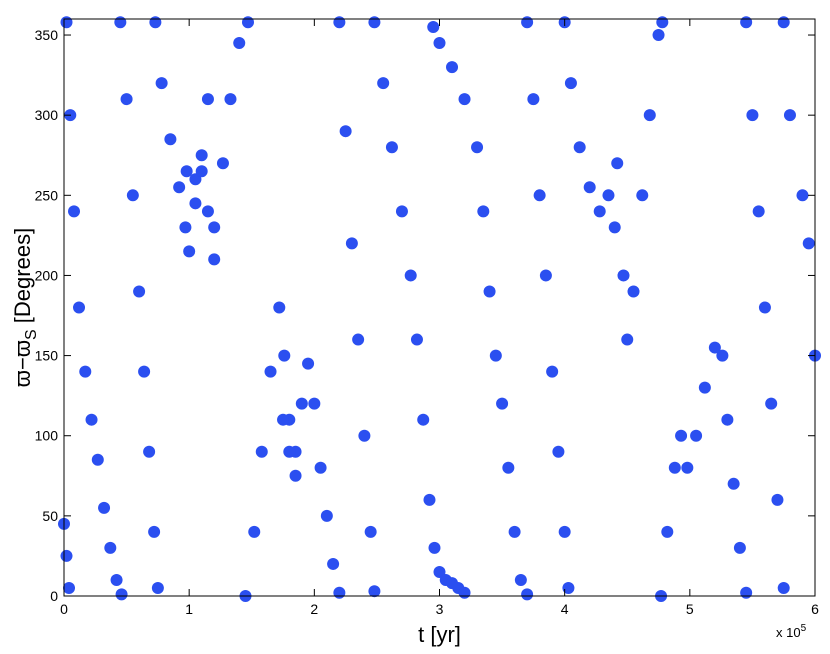 Image resolution: width=830 pixels, height=654 pixels. What do you see at coordinates (804, 628) in the screenshot?
I see `x-multiplier-exp: 5` at bounding box center [804, 628].